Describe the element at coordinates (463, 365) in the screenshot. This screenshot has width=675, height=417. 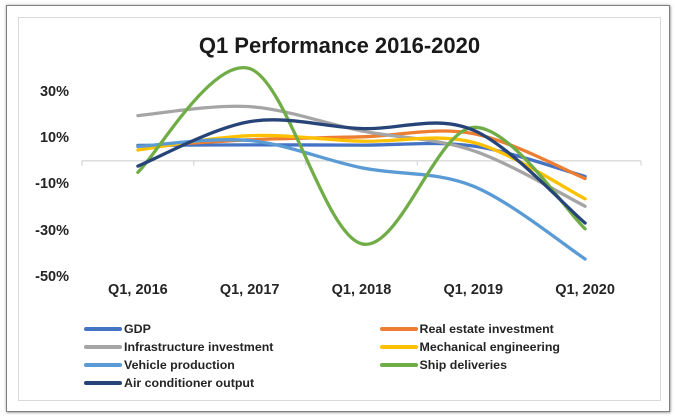
I see `legend-label: Ship deliveries` at that location.